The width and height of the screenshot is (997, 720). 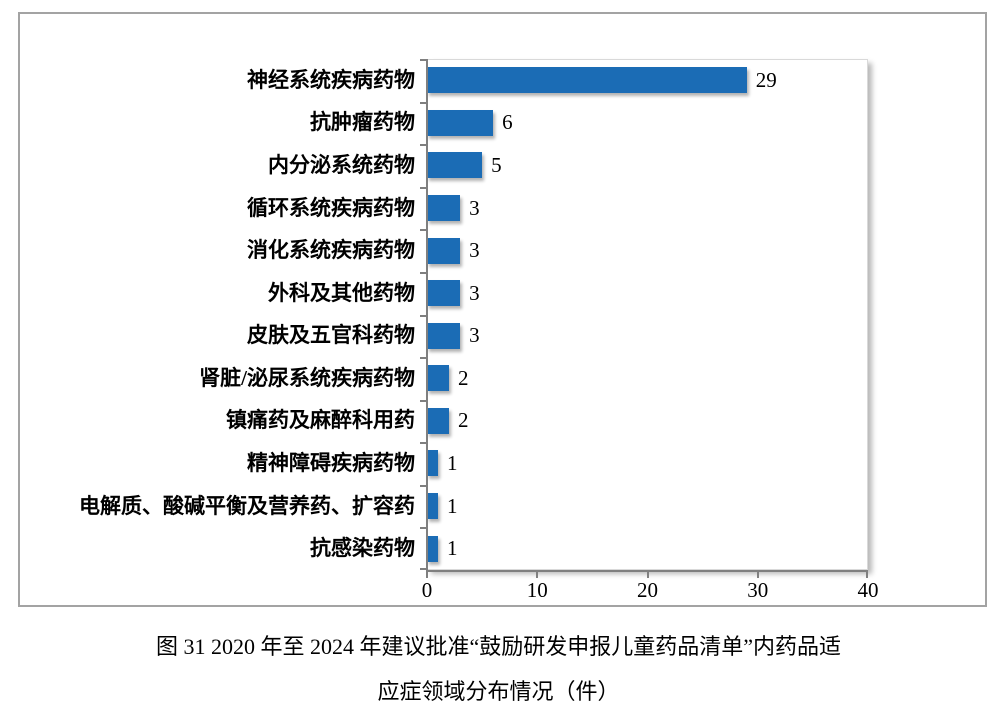 What do you see at coordinates (498, 691) in the screenshot?
I see `figure-caption-line2: 应症领域分布情况（件）` at bounding box center [498, 691].